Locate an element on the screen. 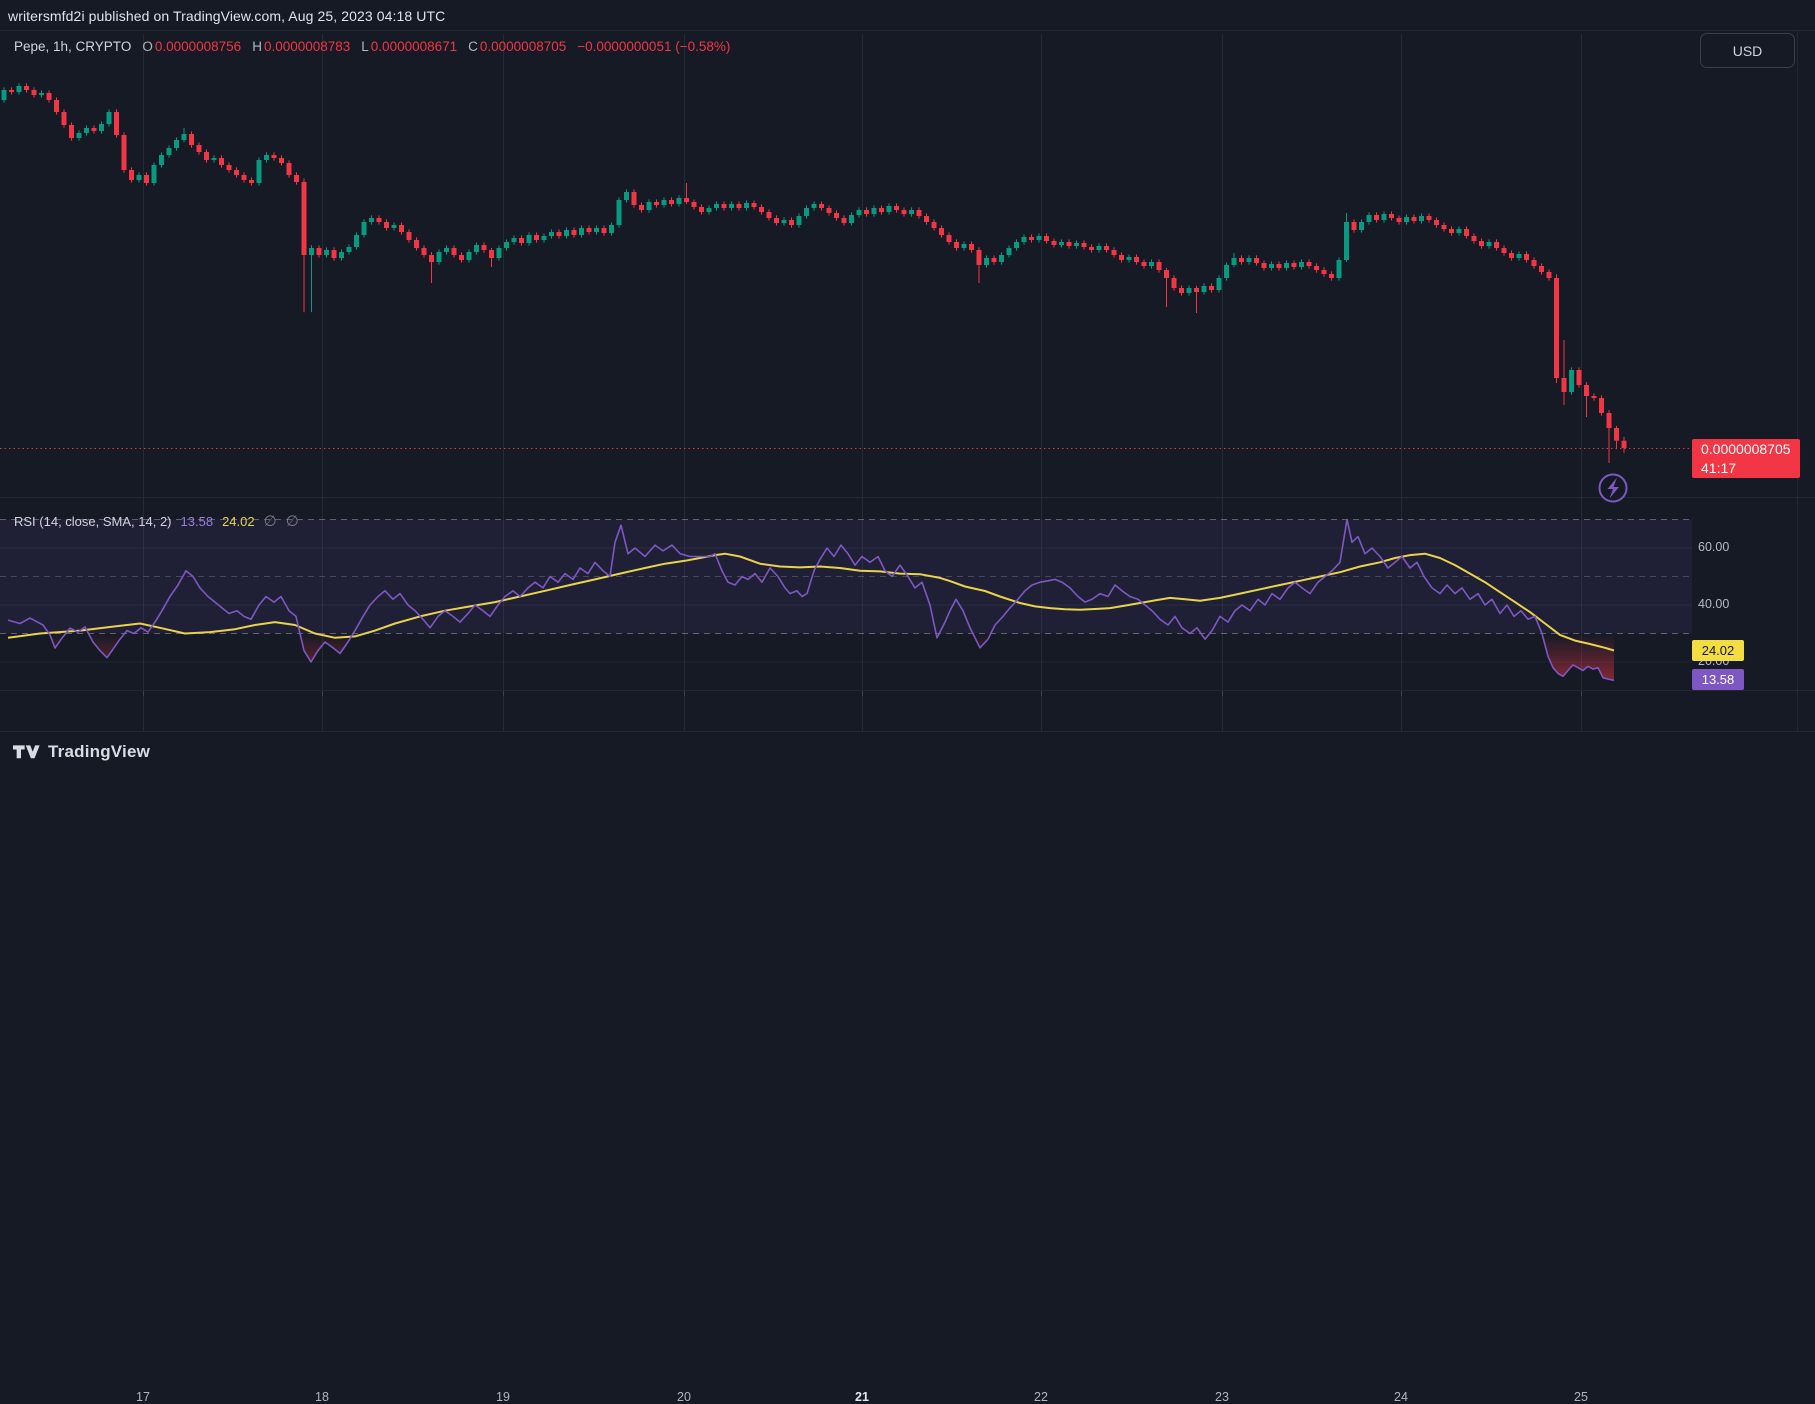 This screenshot has height=1404, width=1815. time-label-25: 25 is located at coordinates (1581, 1397).